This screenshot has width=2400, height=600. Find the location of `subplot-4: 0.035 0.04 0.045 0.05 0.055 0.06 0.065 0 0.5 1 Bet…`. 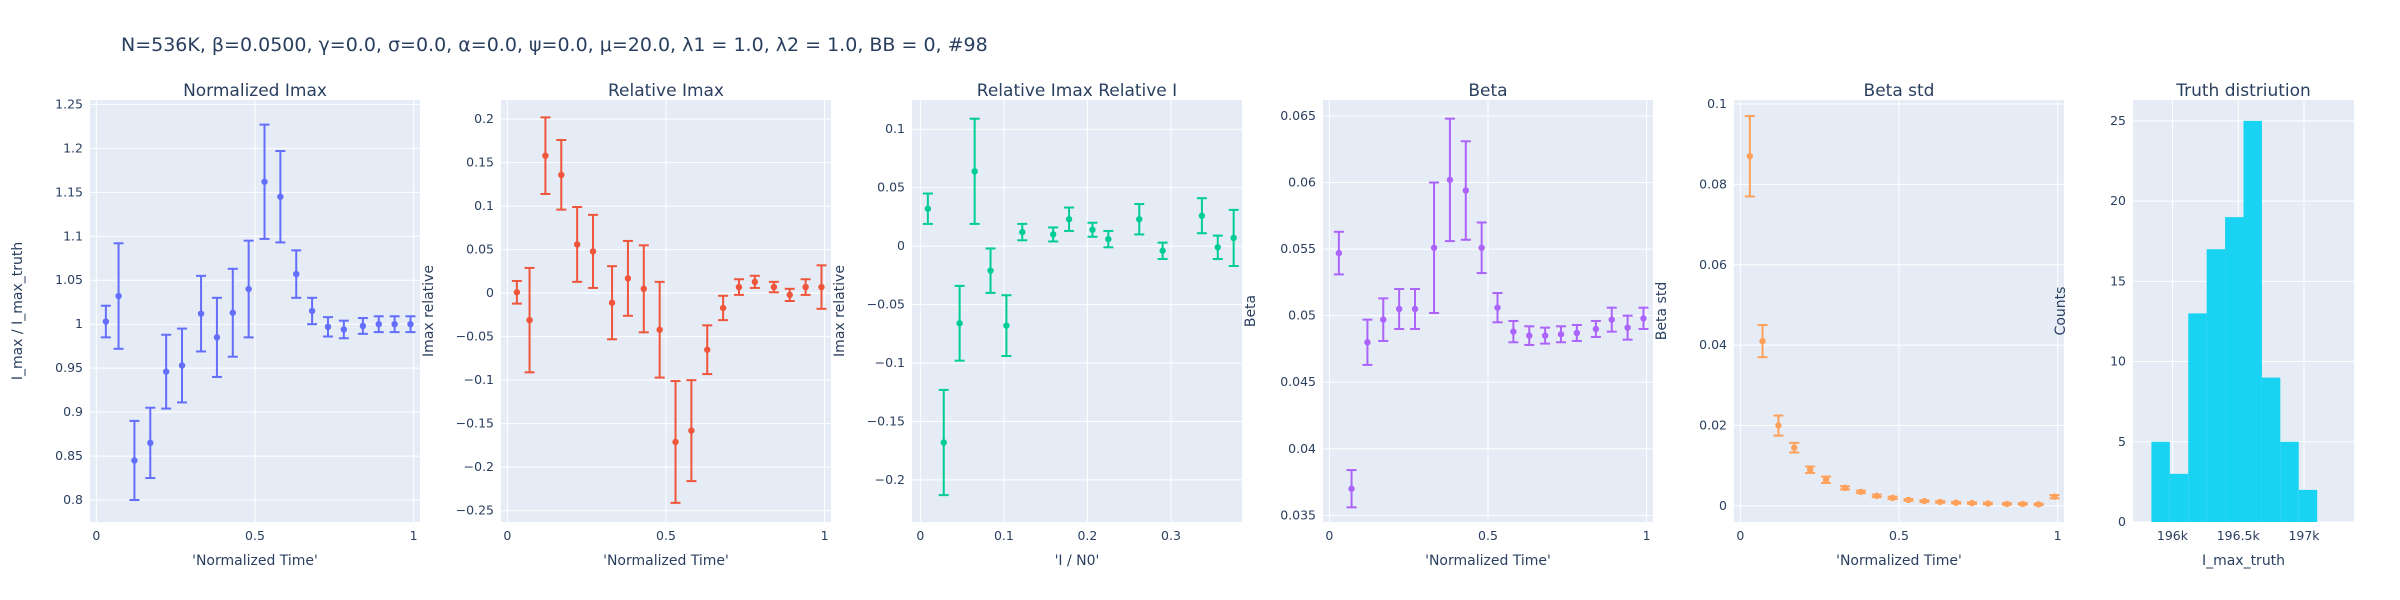

subplot-4: 0.035 0.04 0.045 0.05 0.055 0.06 0.065 0 0.5 1 Bet… is located at coordinates (1448, 325).